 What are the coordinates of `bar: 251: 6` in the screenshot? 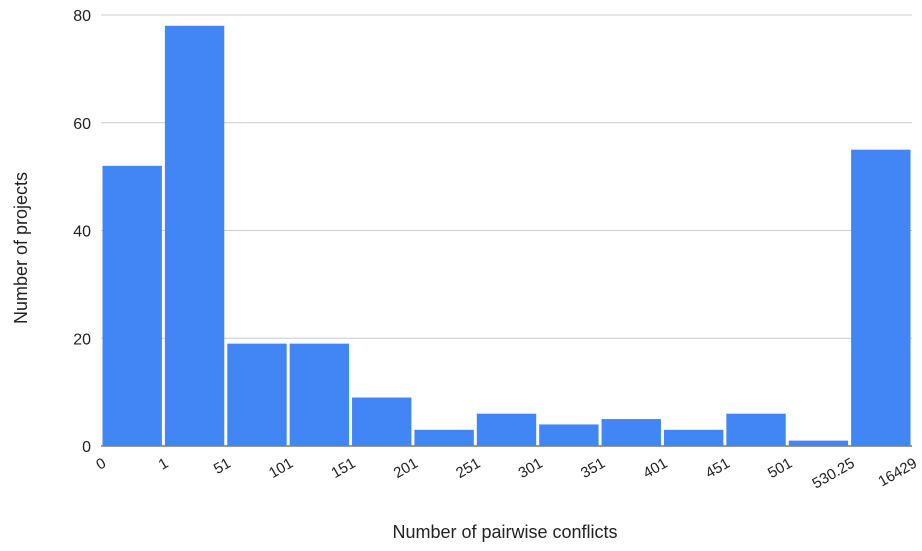 It's located at (506, 429).